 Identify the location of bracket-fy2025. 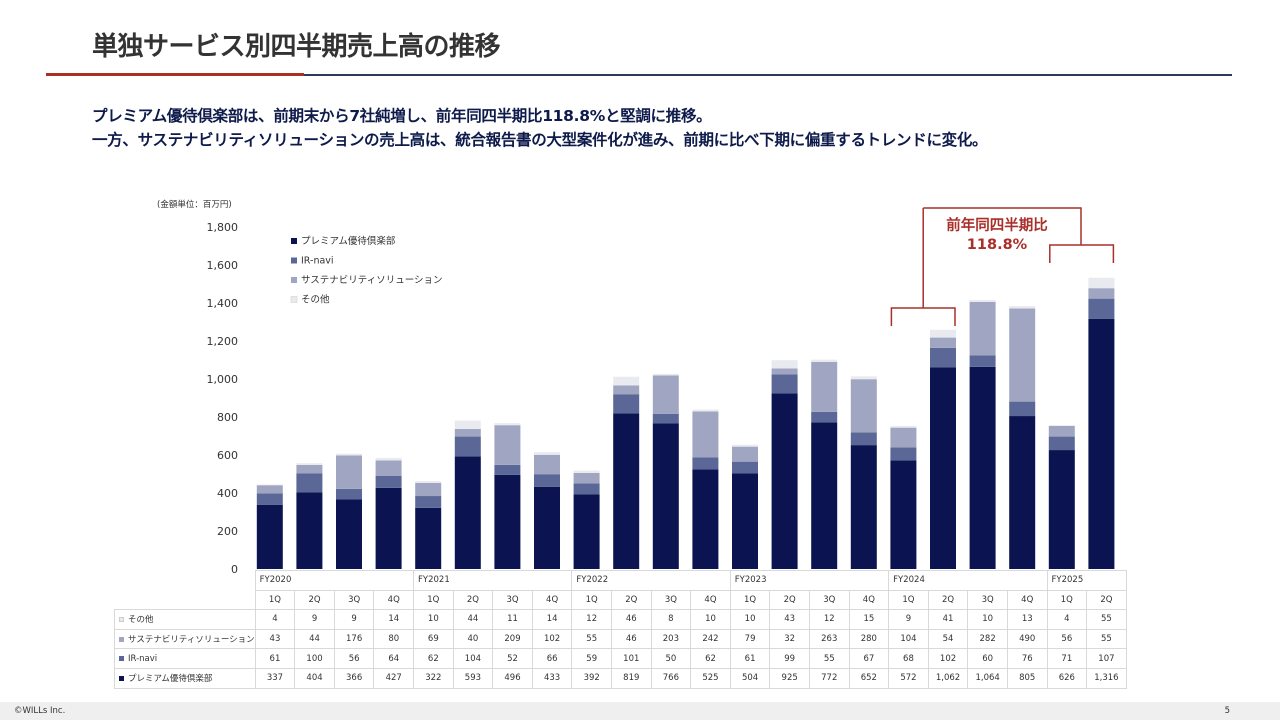
(1082, 253).